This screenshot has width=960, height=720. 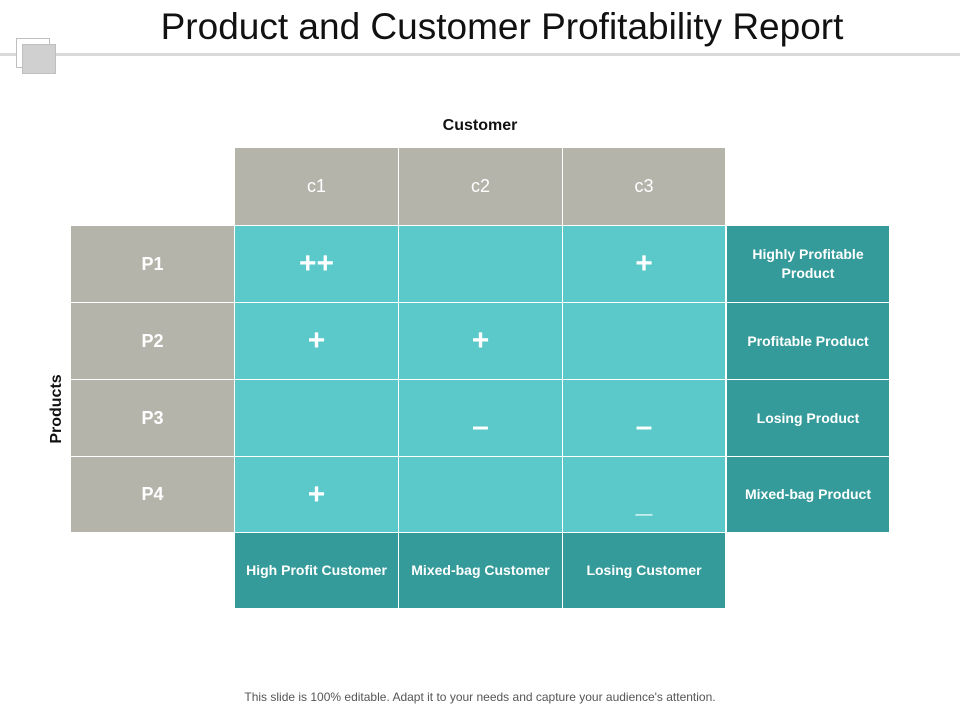 What do you see at coordinates (808, 341) in the screenshot?
I see `product-category-p2: Profitable Product` at bounding box center [808, 341].